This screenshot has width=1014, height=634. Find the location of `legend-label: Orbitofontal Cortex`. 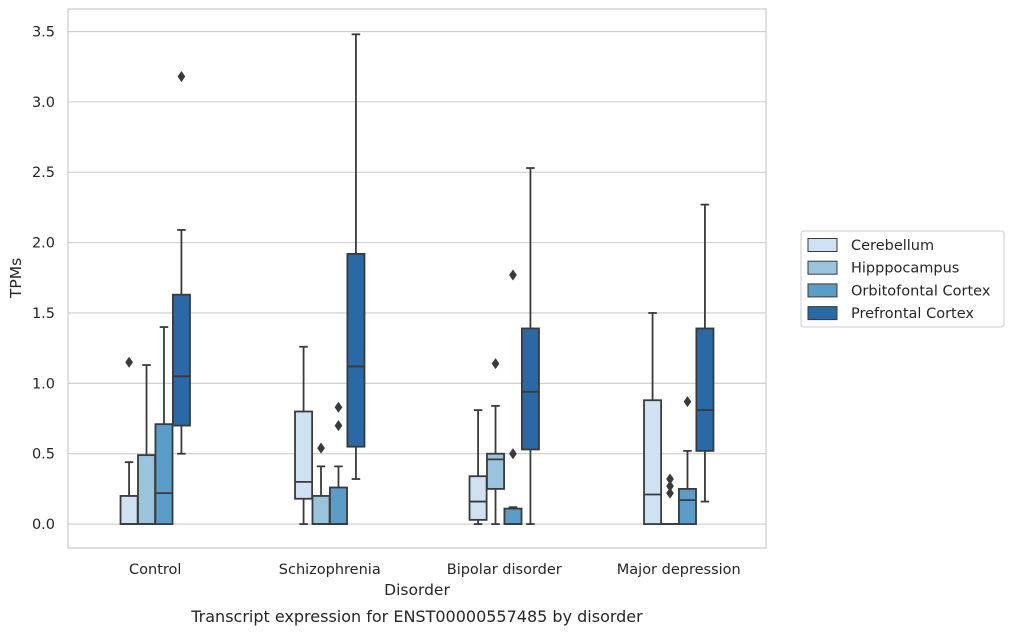

legend-label: Orbitofontal Cortex is located at coordinates (921, 291).